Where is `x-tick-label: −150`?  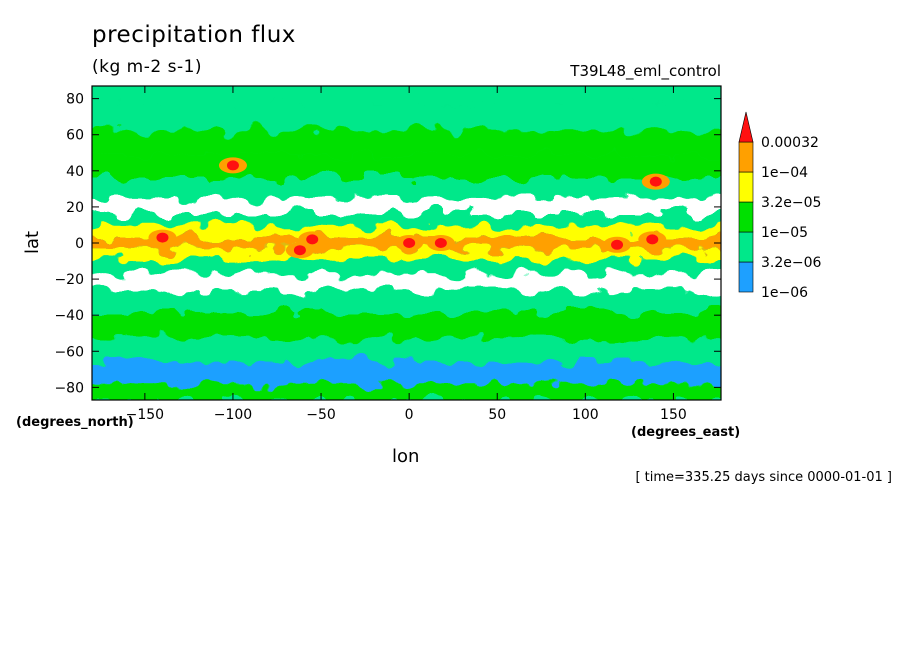
x-tick-label: −150 is located at coordinates (145, 415).